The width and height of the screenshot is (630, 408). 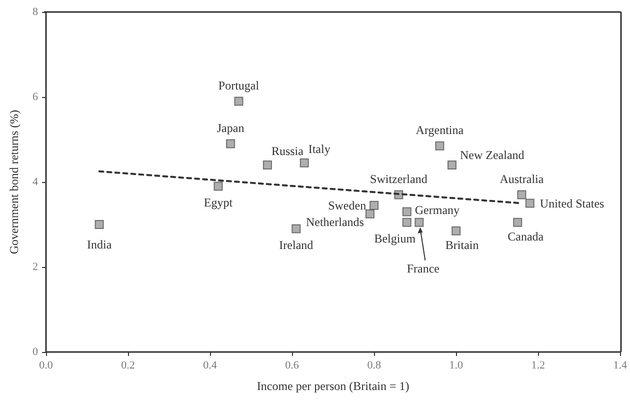 I want to click on annotation: Portugal, so click(x=239, y=85).